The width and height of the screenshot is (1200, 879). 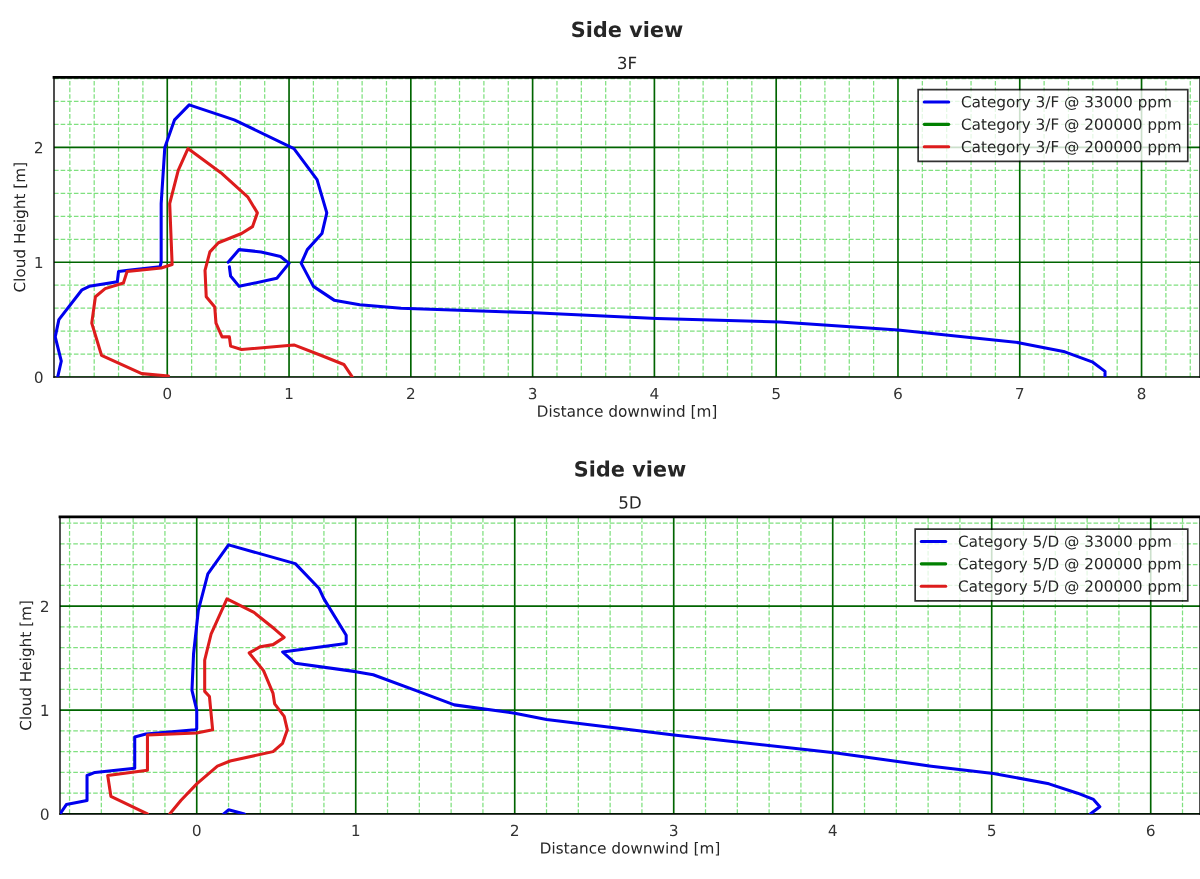 I want to click on x-tick-label: 8, so click(x=1141, y=393).